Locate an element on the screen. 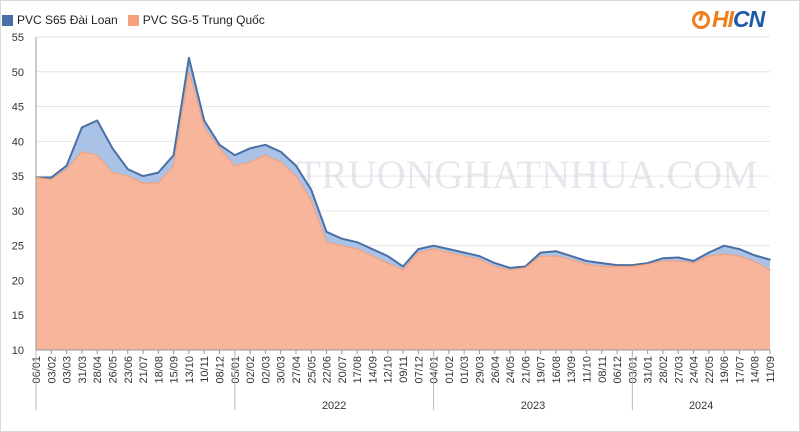  legend-swatch-taiwan is located at coordinates (7, 20).